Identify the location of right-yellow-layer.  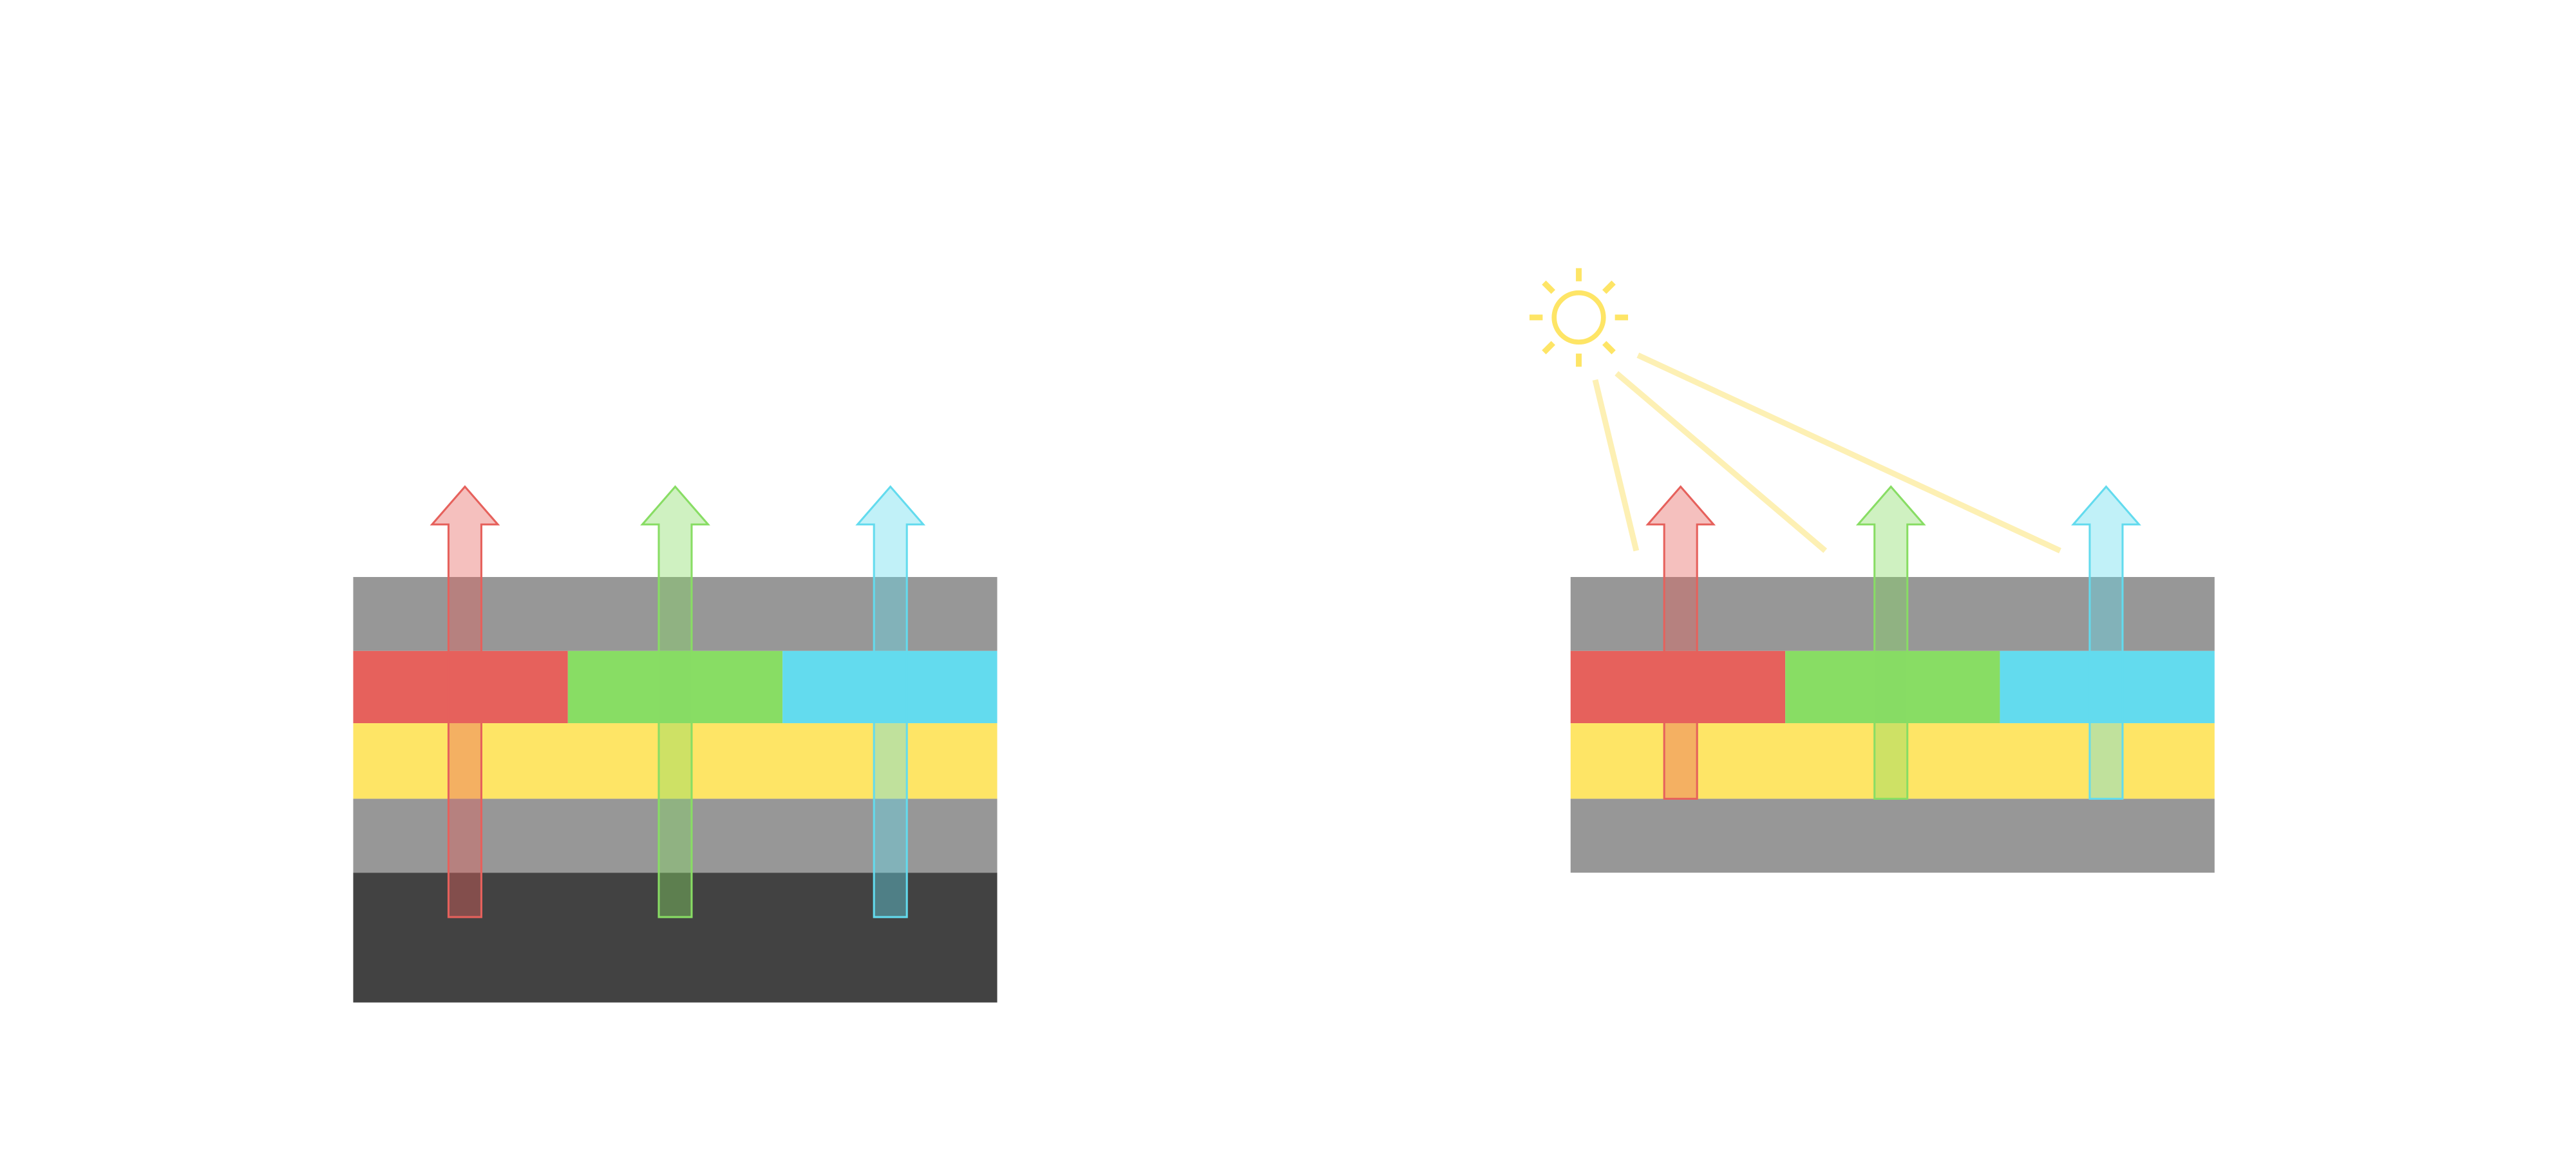
(1892, 761).